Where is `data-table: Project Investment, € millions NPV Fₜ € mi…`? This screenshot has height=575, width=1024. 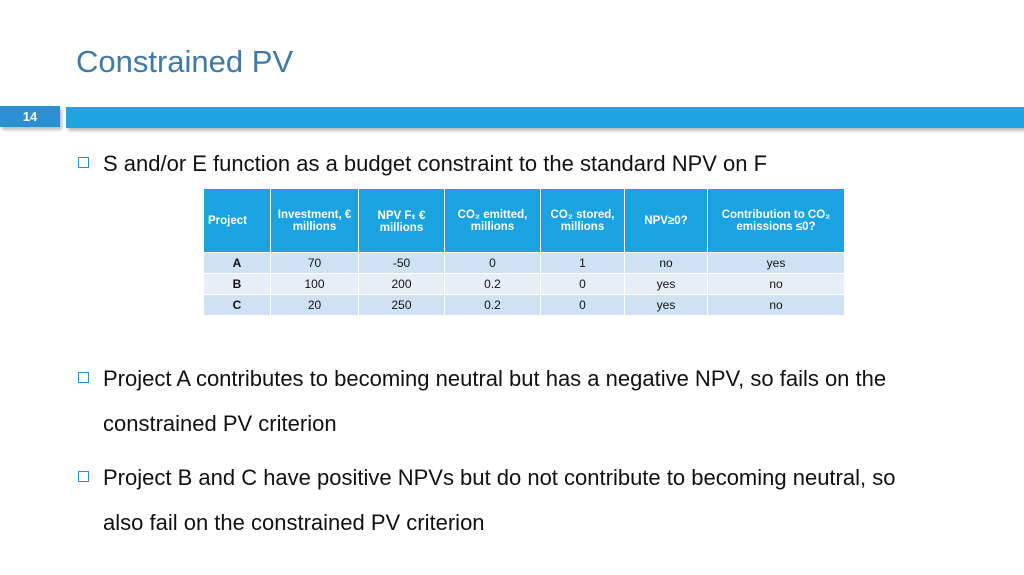 data-table: Project Investment, € millions NPV Fₜ € mi… is located at coordinates (524, 252).